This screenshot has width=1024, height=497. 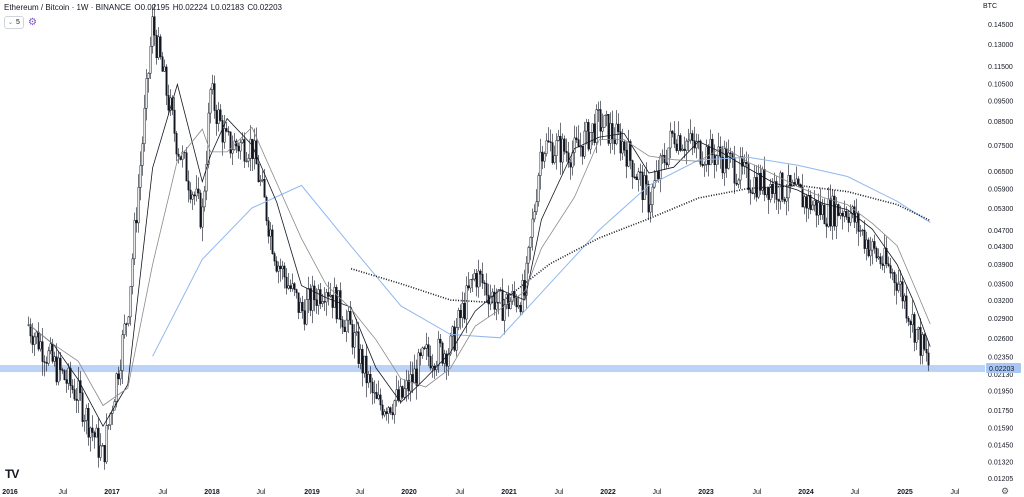 I want to click on gear-icon: ⚙, so click(x=32, y=22).